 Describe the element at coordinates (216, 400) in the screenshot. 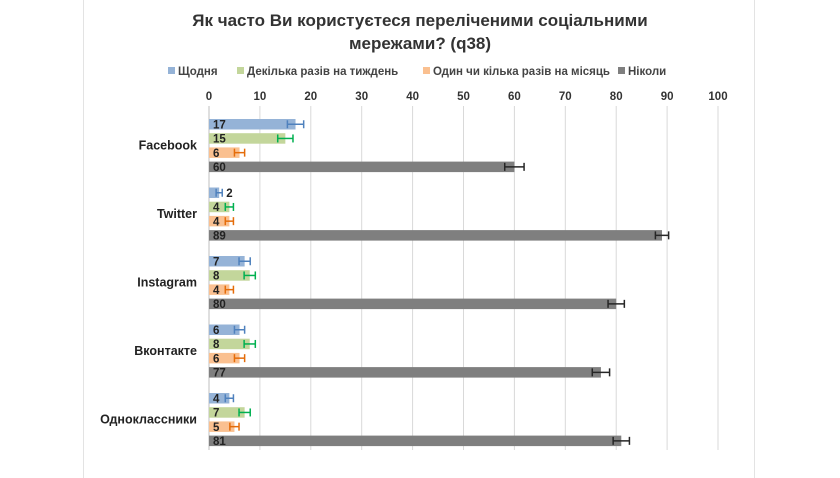

I see `data-label-одноклассники-0: 4` at that location.